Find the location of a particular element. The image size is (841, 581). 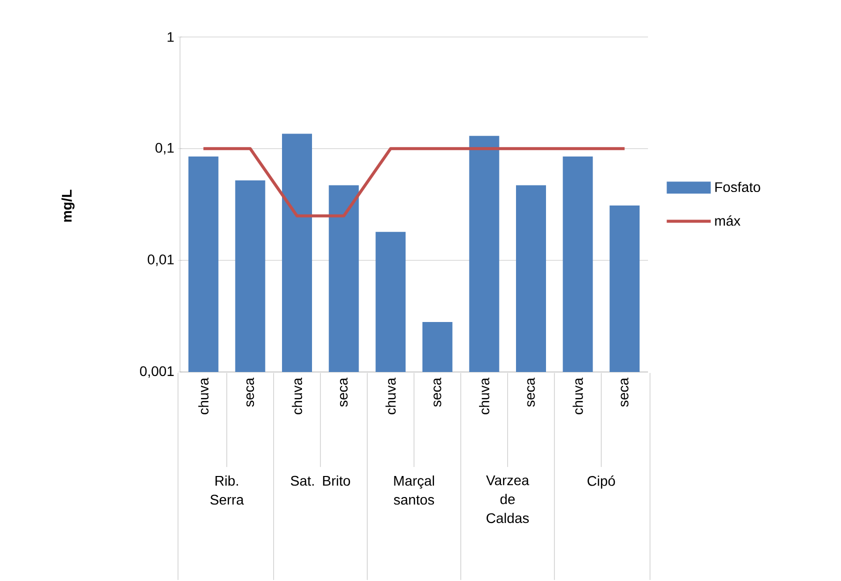

legend-label: Fosfato is located at coordinates (737, 187).